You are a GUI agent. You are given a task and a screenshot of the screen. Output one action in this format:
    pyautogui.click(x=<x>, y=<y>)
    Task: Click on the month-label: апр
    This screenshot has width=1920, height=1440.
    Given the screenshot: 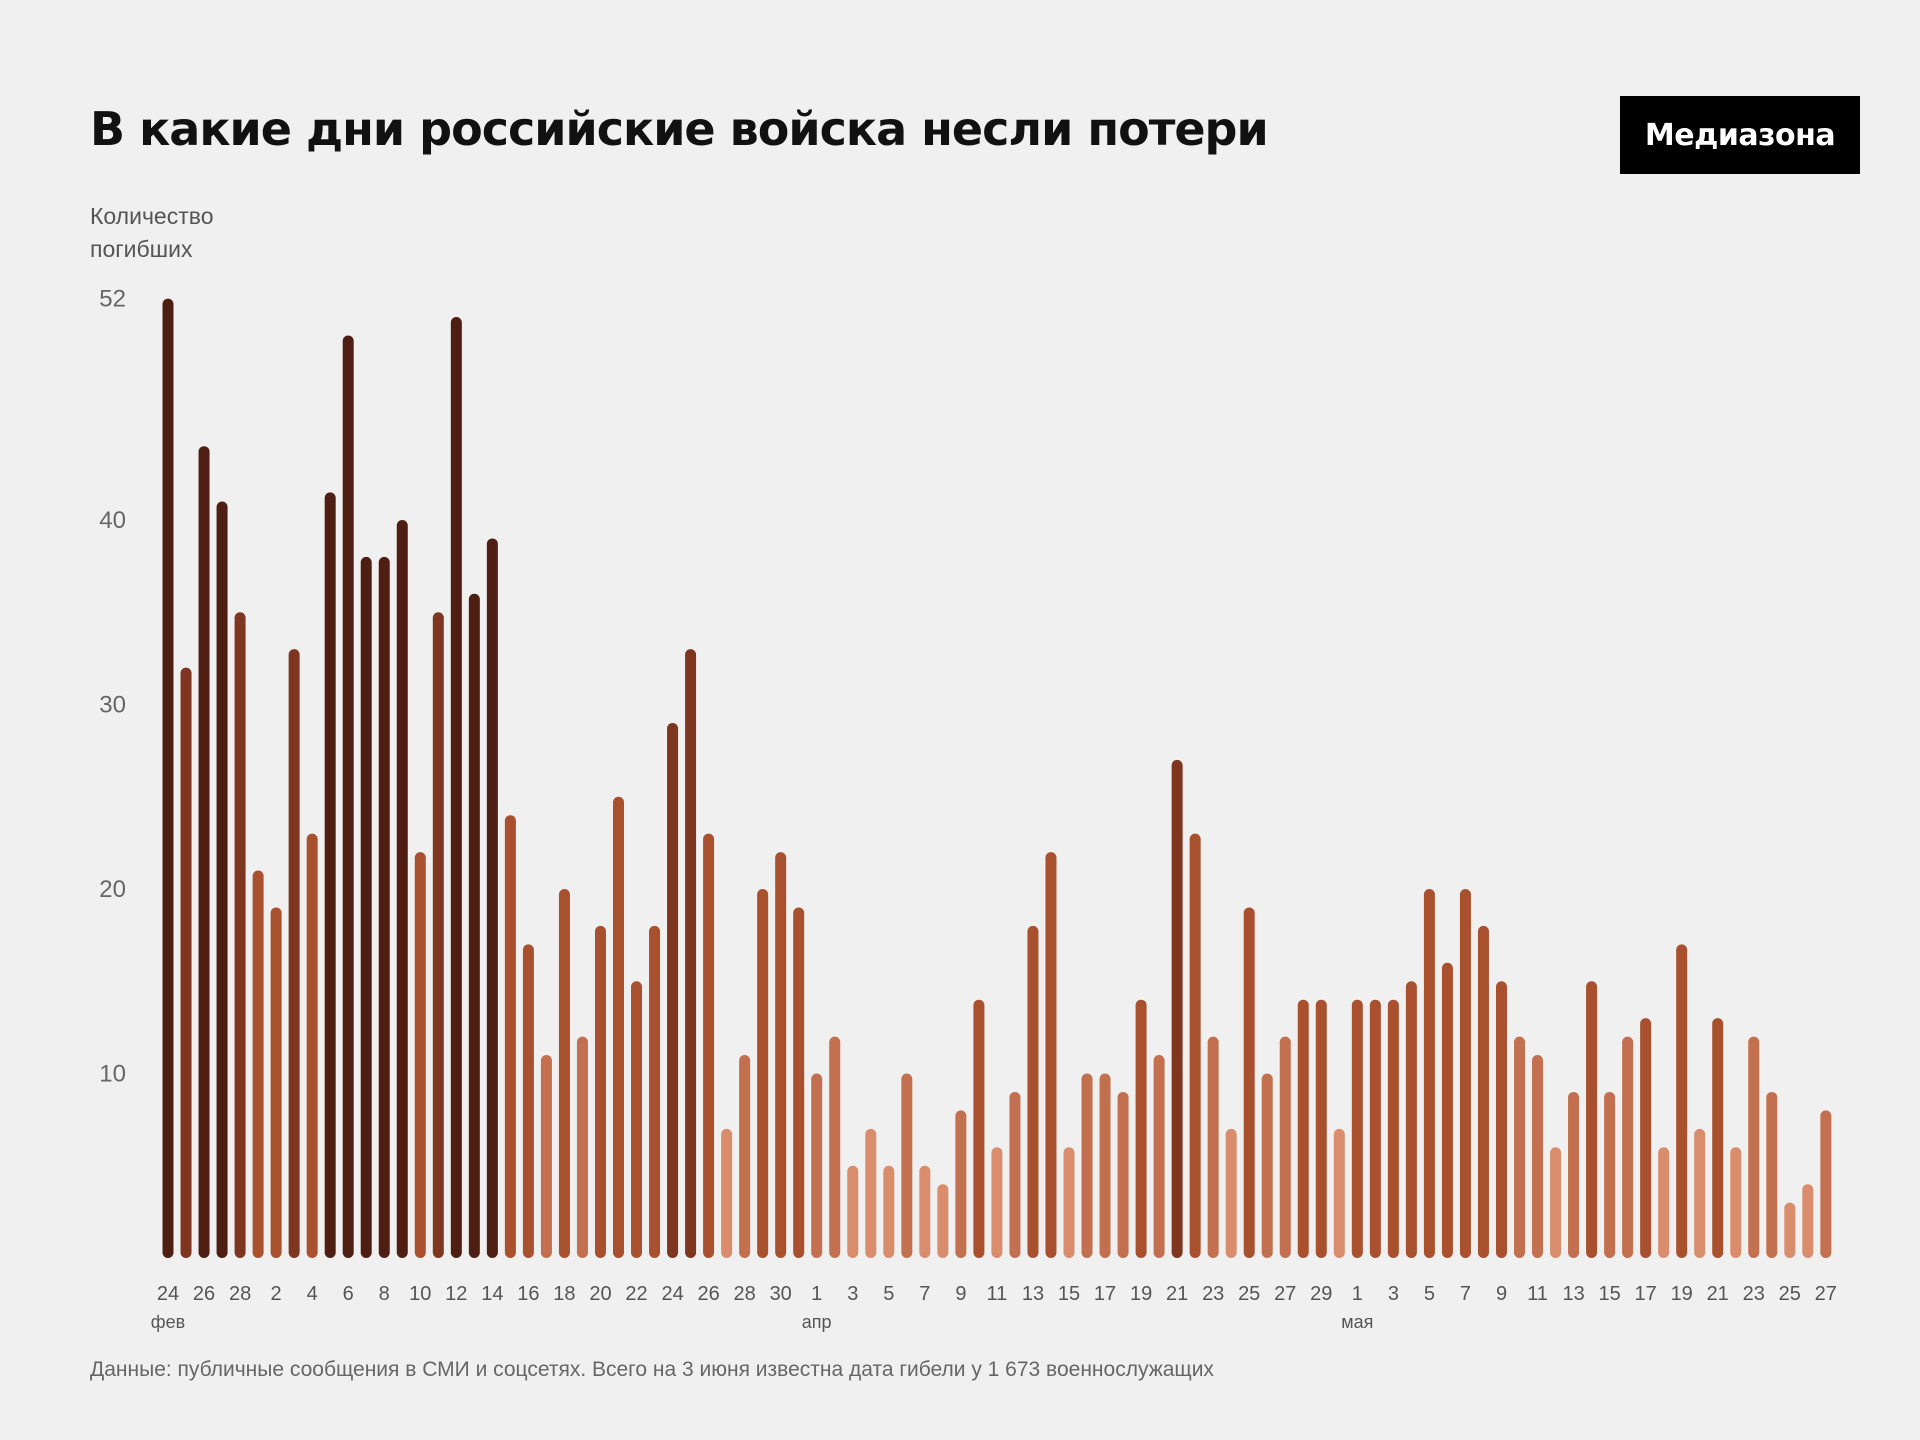 What is the action you would take?
    pyautogui.click(x=817, y=1322)
    